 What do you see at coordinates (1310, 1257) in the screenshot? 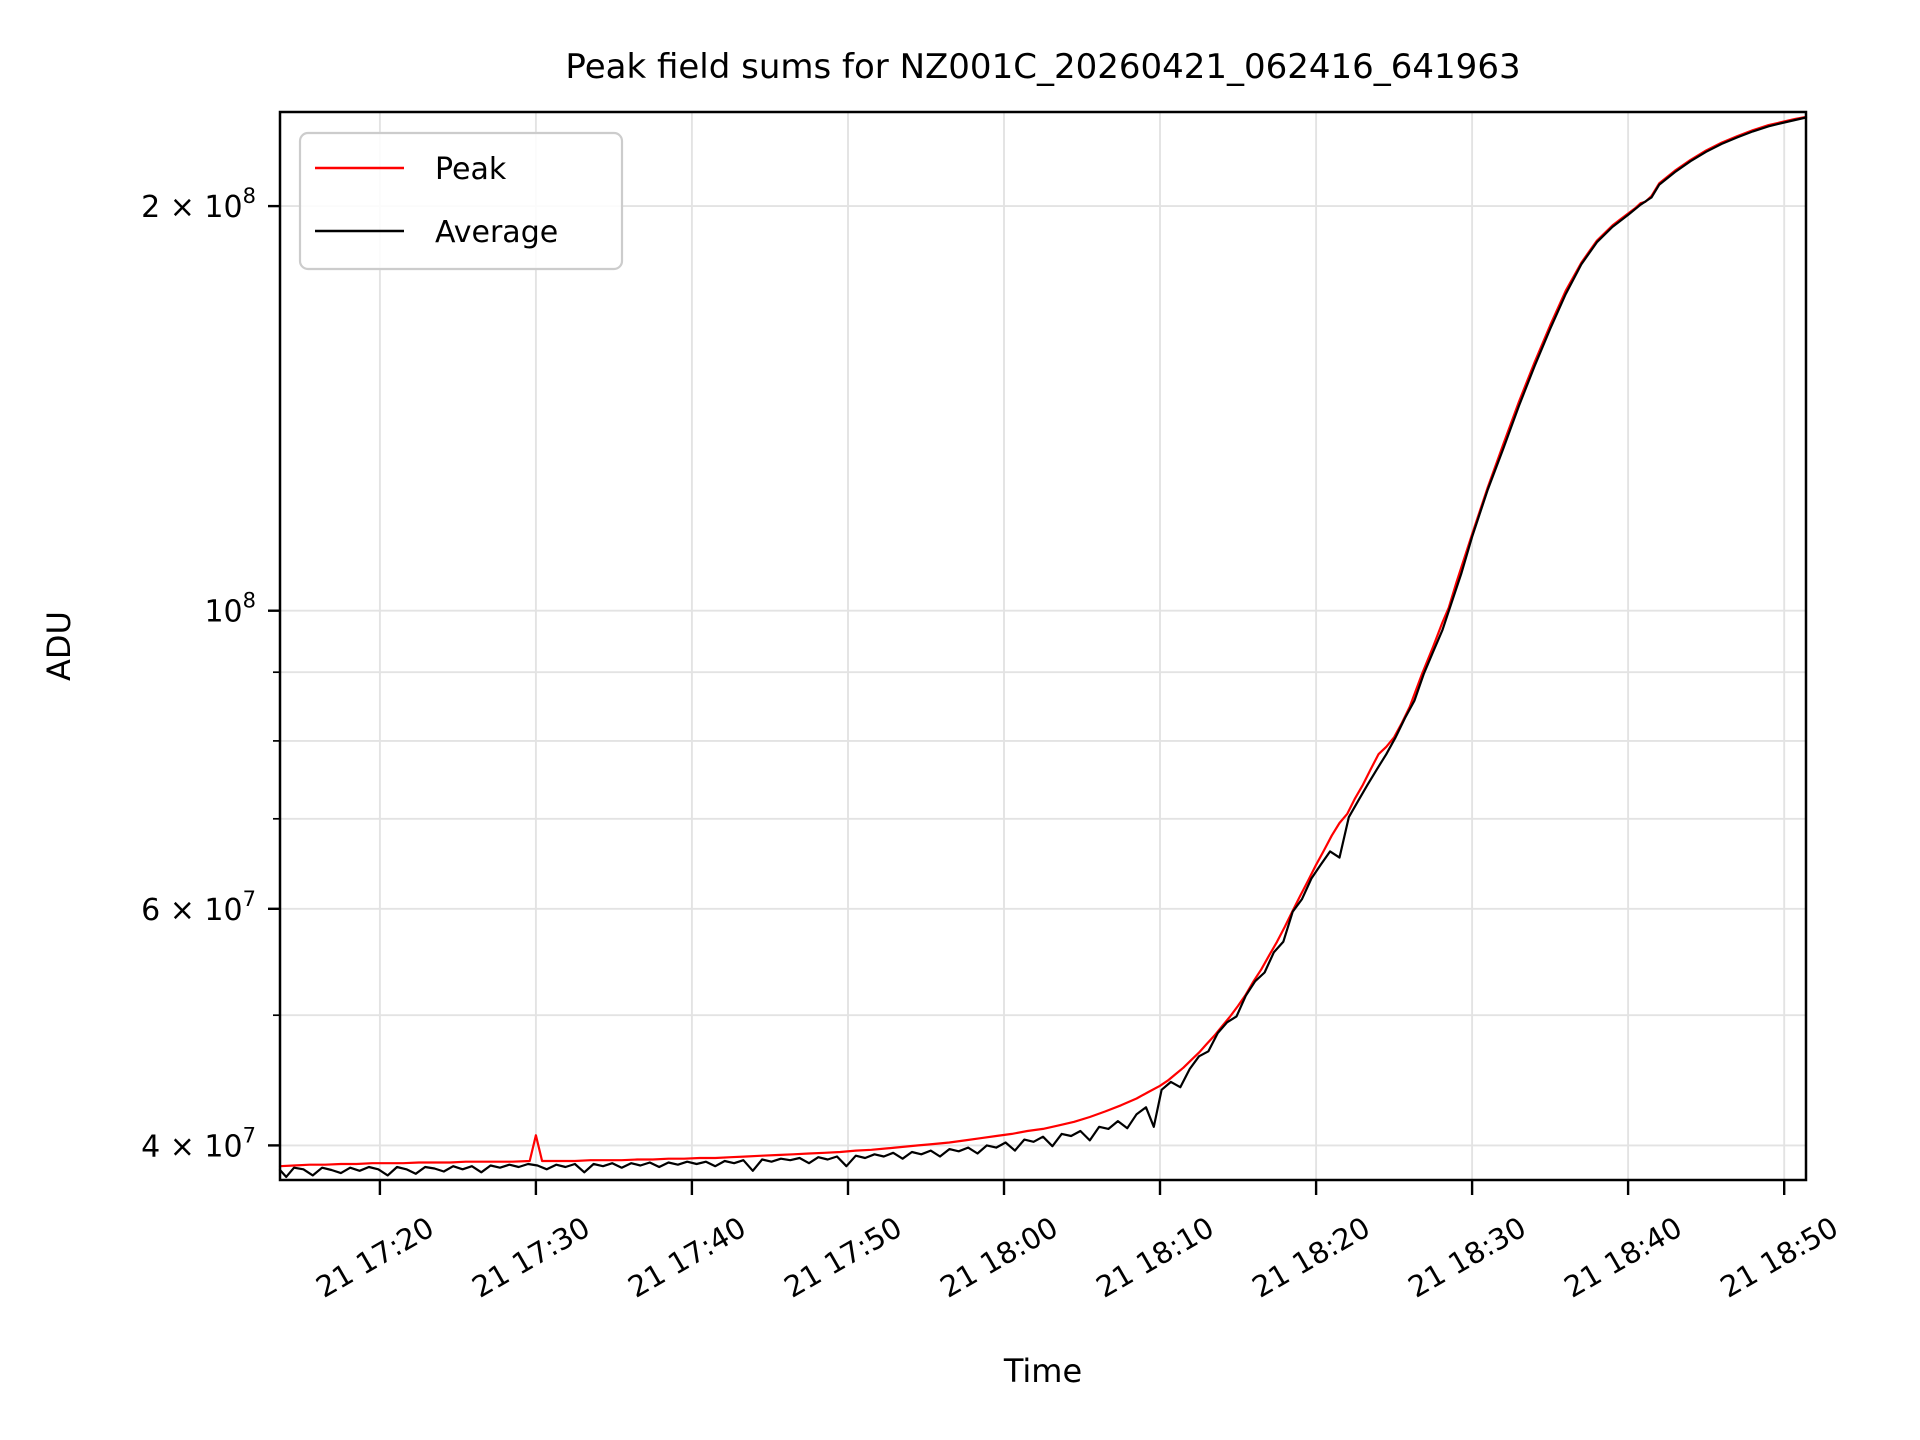
I see `x-tick-label: 21 18:20` at bounding box center [1310, 1257].